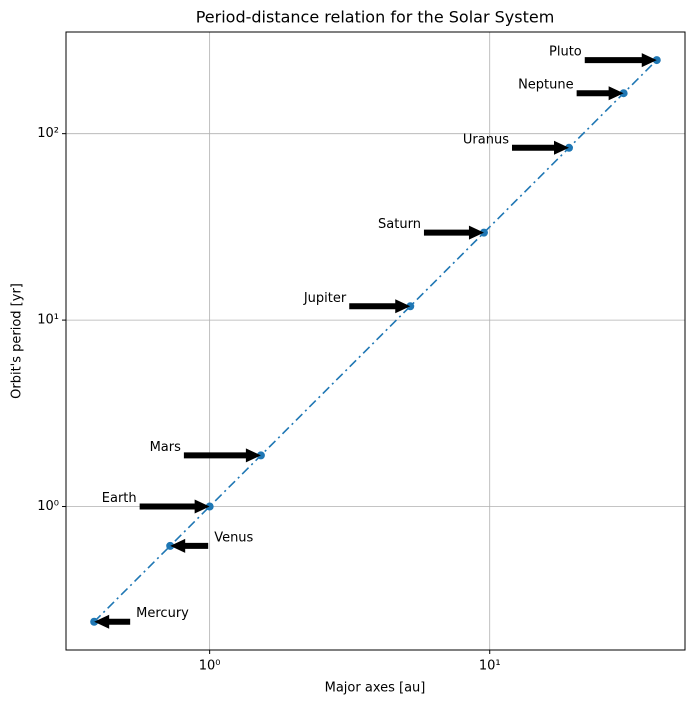 The height and width of the screenshot is (706, 694). What do you see at coordinates (48, 506) in the screenshot?
I see `y-tick-label: 10⁰` at bounding box center [48, 506].